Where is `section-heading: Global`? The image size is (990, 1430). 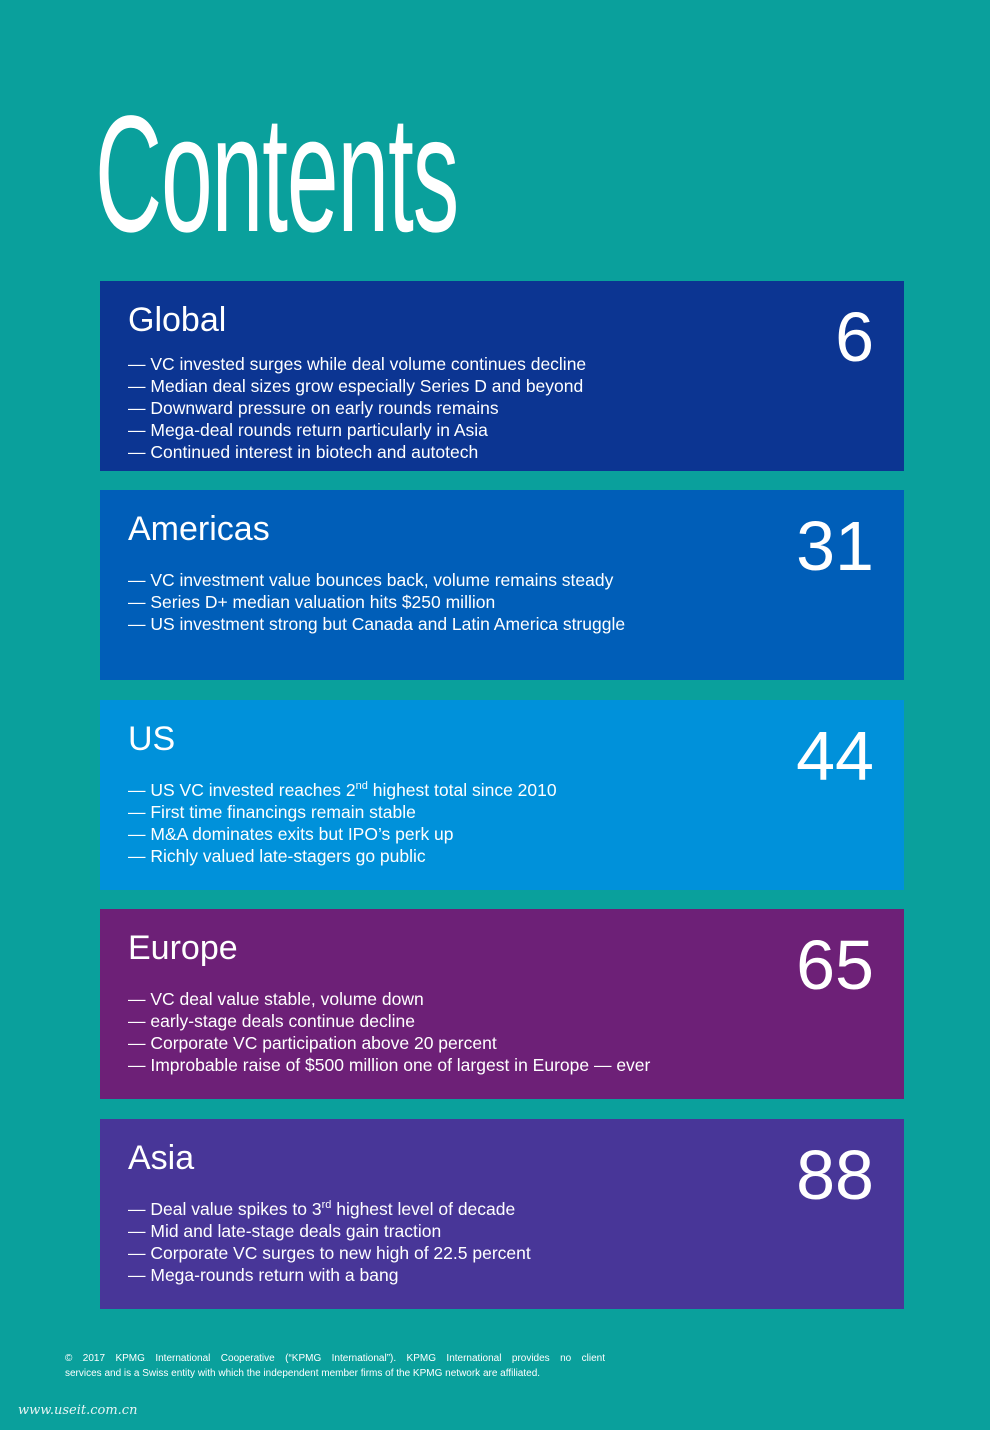
section-heading: Global is located at coordinates (177, 320).